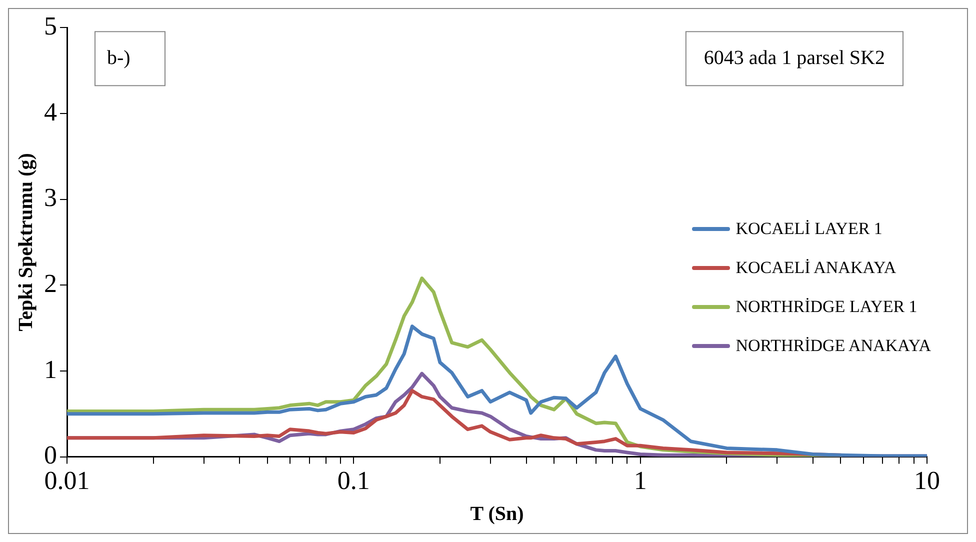 The height and width of the screenshot is (542, 976). Describe the element at coordinates (827, 306) in the screenshot. I see `legend-label: NORTHRİDGE LAYER 1` at that location.